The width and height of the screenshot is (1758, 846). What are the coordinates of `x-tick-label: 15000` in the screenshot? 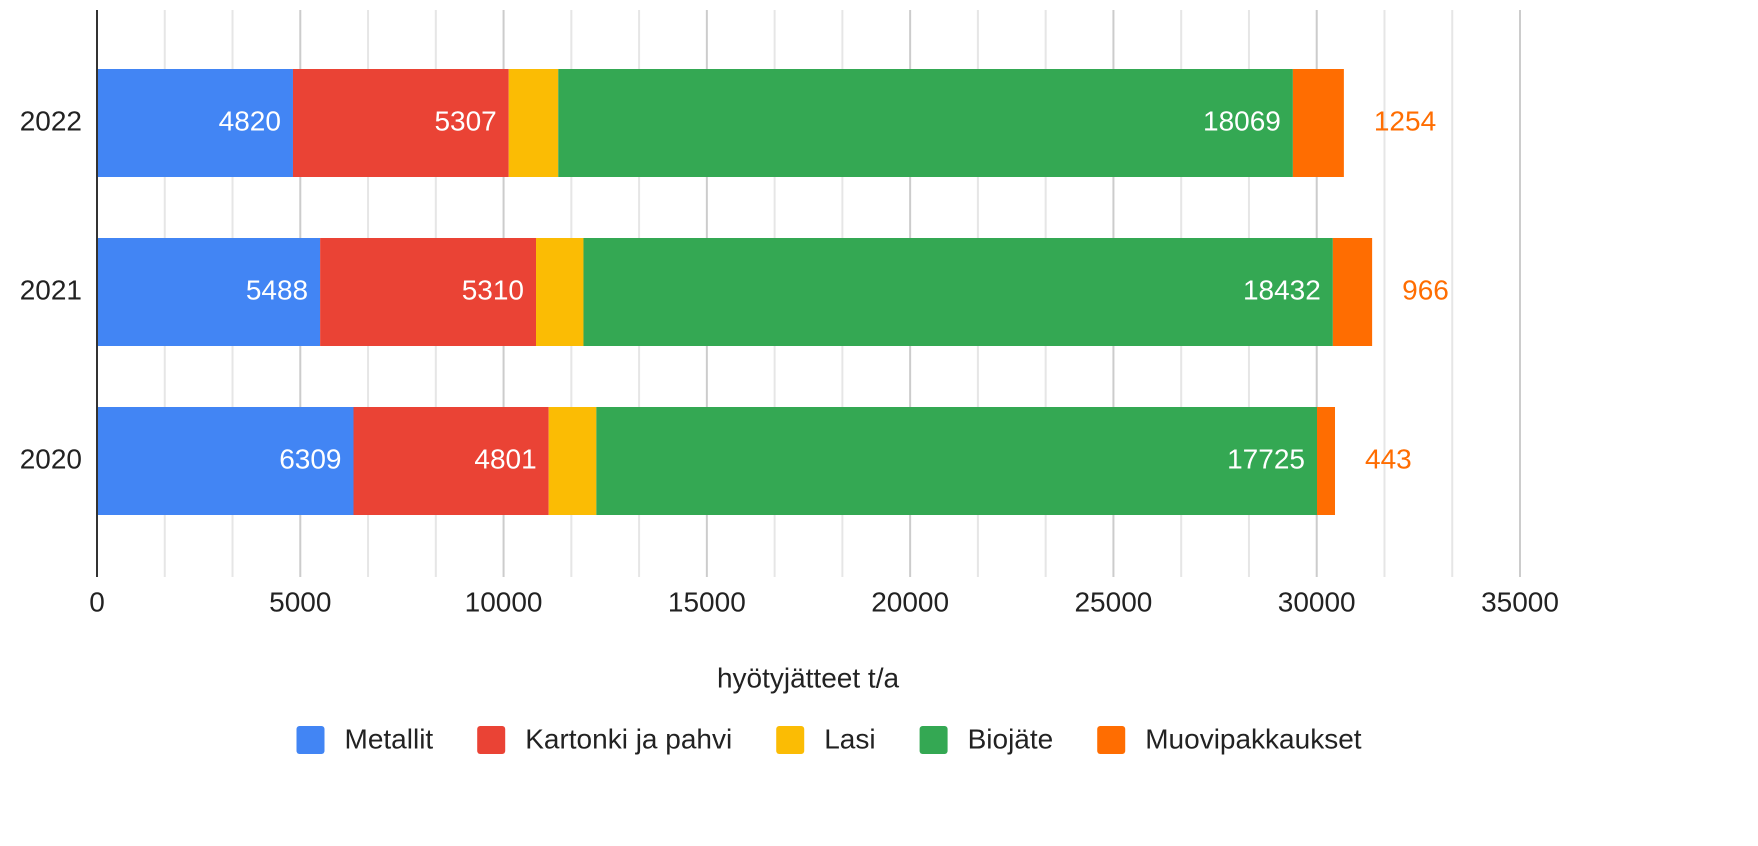 It's located at (707, 601).